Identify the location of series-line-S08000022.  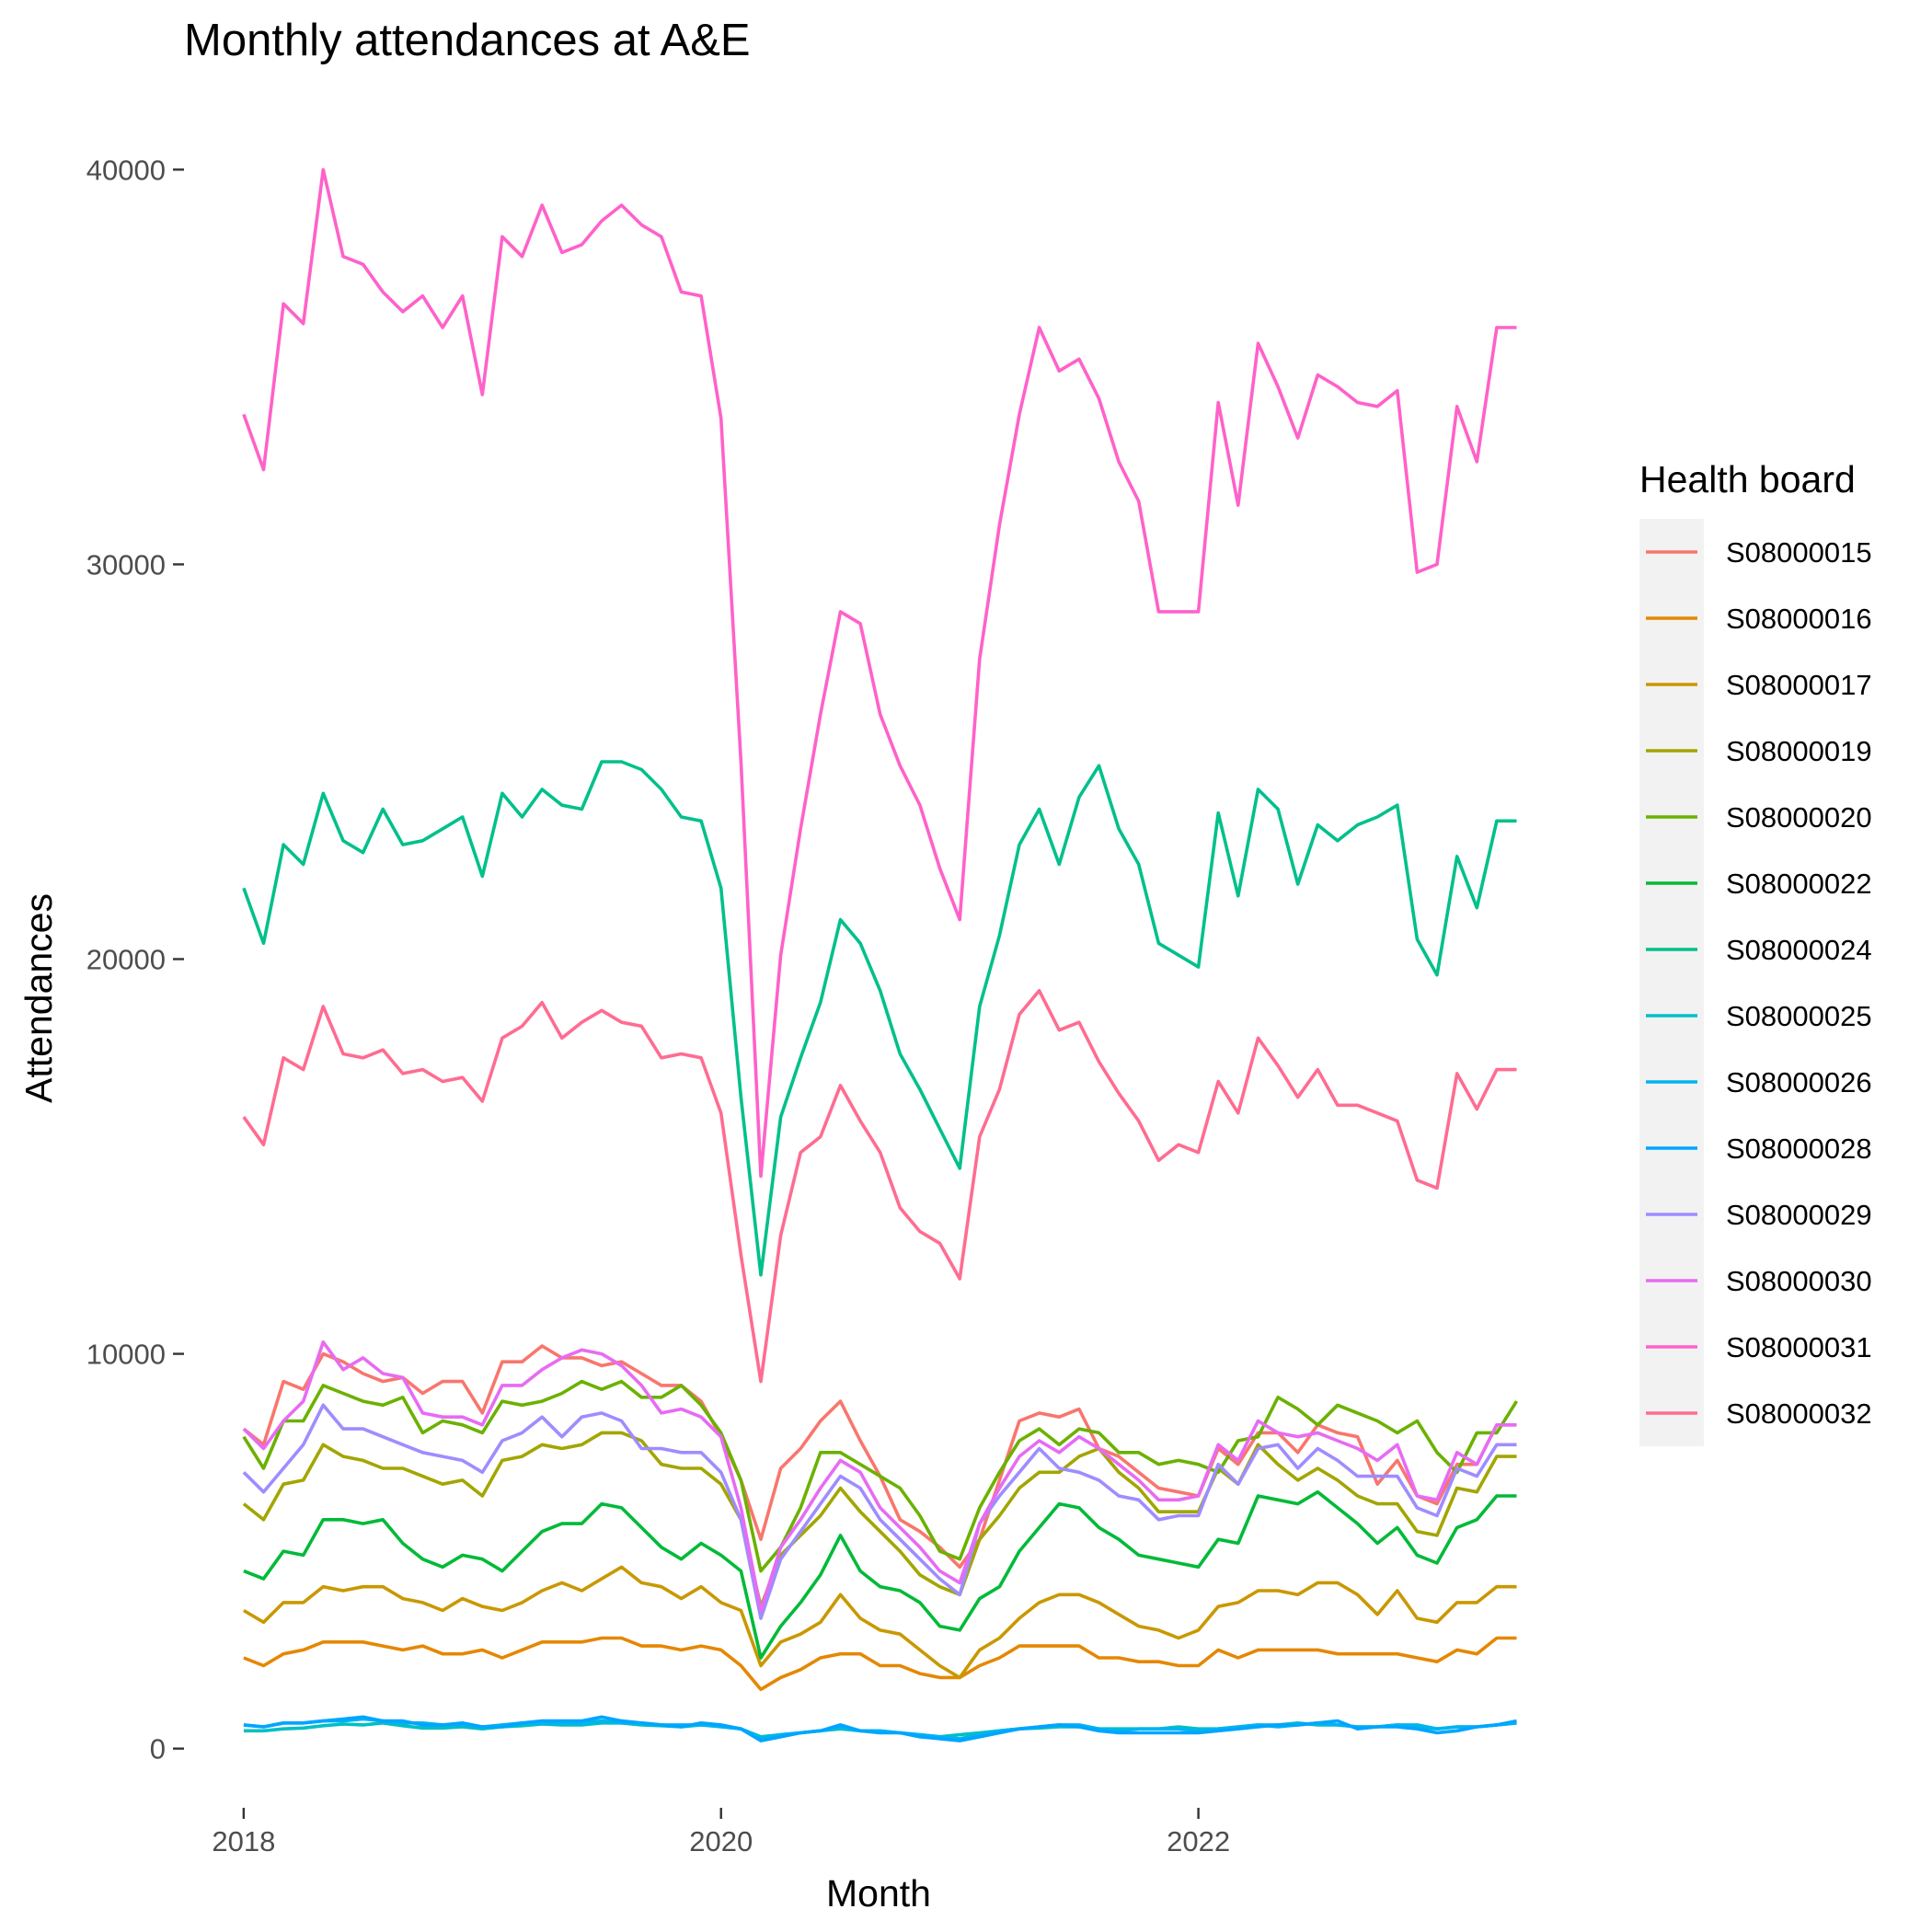
(880, 1574).